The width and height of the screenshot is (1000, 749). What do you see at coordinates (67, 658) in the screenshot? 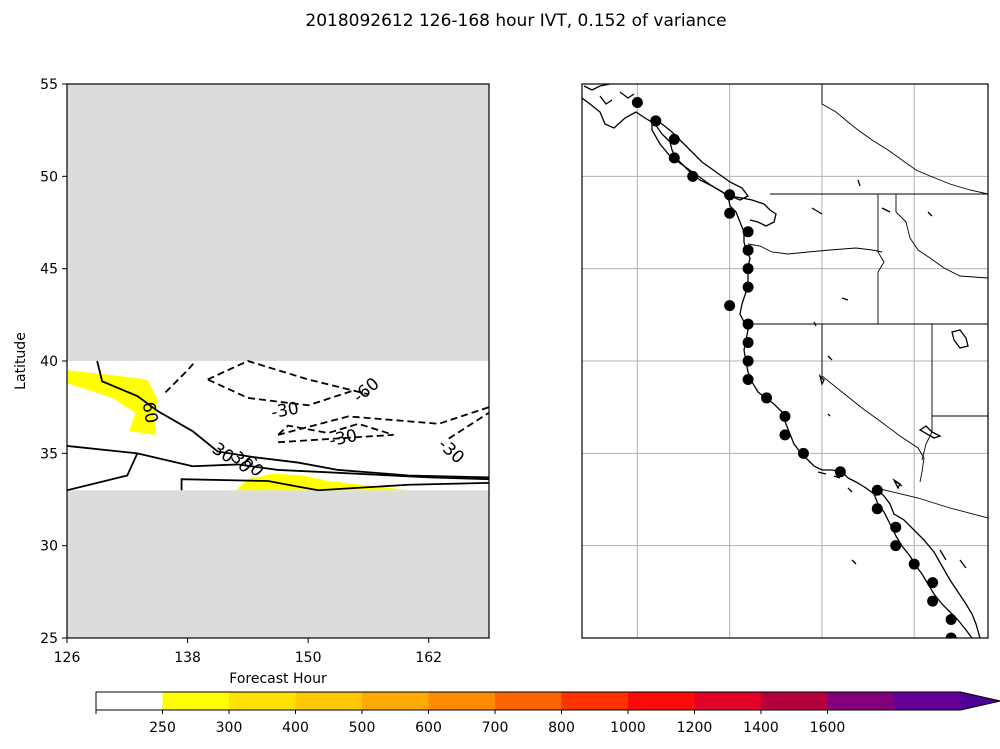
I see `x-tick-label-0: 126` at bounding box center [67, 658].